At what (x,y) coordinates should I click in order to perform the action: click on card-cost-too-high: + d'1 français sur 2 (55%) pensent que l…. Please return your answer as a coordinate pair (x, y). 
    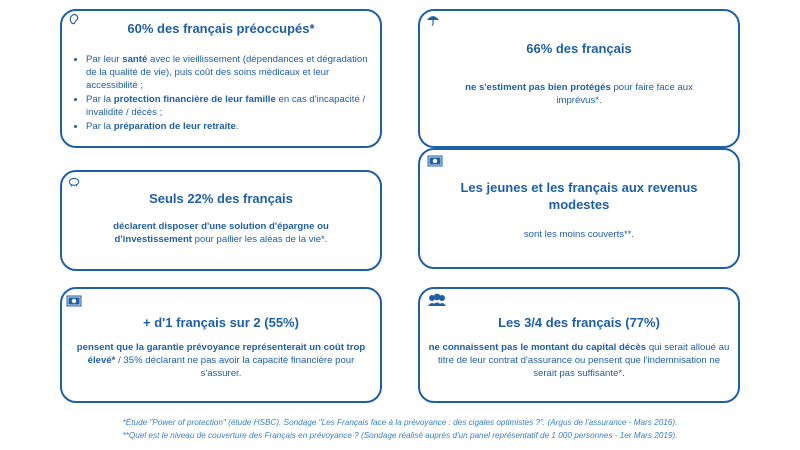
    Looking at the image, I should click on (221, 345).